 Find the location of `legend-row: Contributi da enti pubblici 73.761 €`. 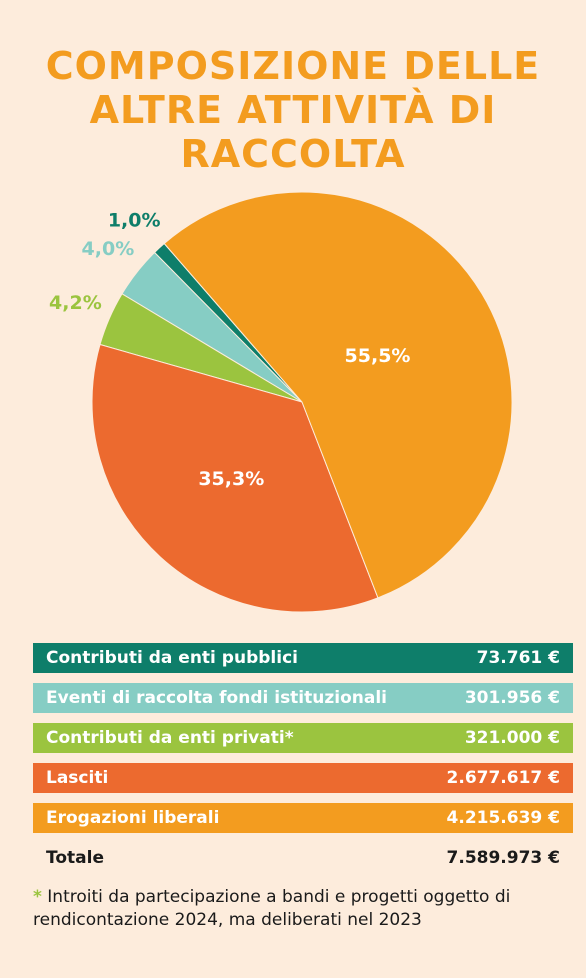

legend-row: Contributi da enti pubblici 73.761 € is located at coordinates (303, 658).